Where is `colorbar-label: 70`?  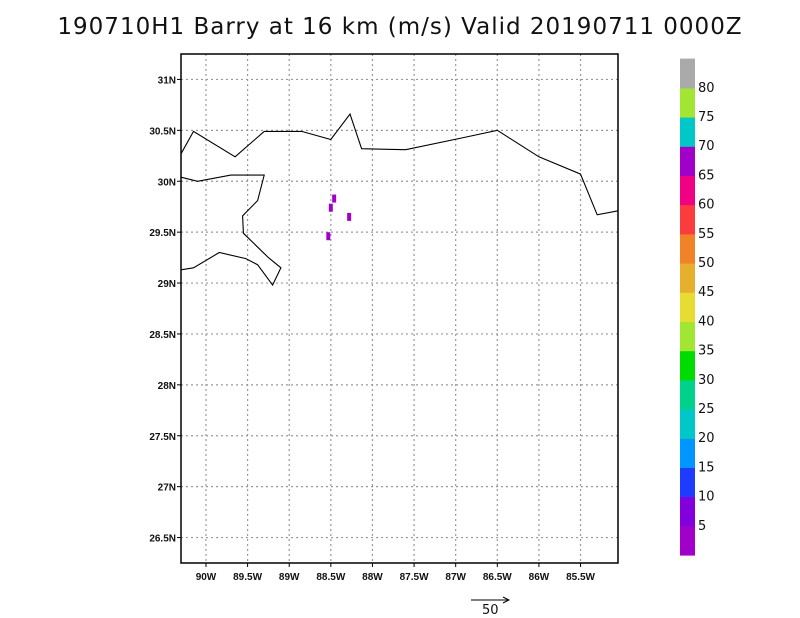 colorbar-label: 70 is located at coordinates (706, 146).